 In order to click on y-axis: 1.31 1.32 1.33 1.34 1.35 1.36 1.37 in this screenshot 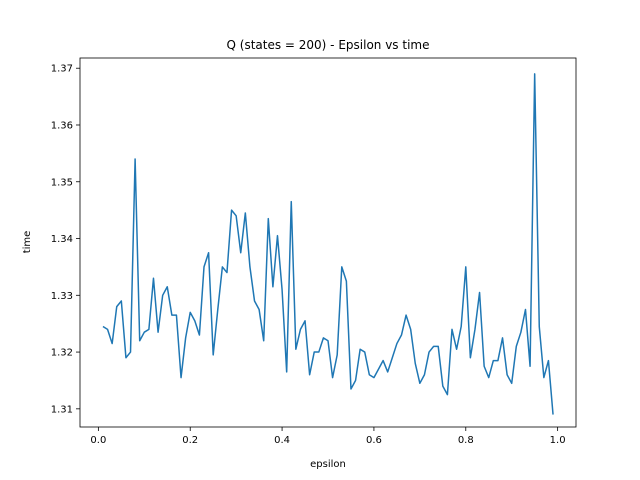, I will do `click(65, 239)`.